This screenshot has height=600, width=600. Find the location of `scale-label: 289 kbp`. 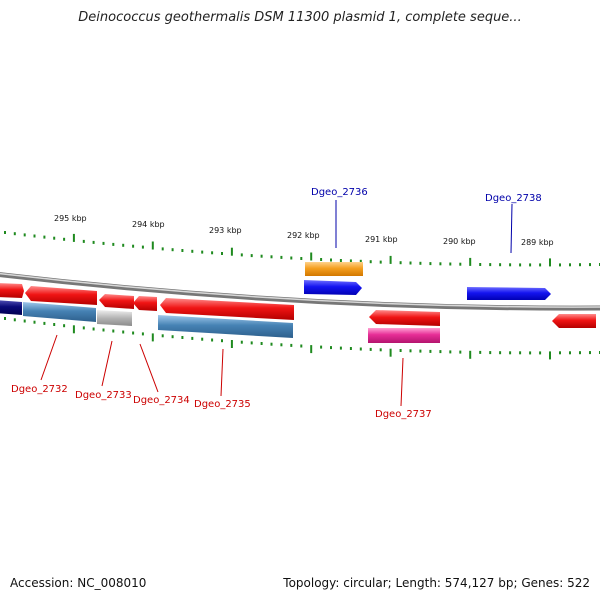

scale-label: 289 kbp is located at coordinates (537, 242).